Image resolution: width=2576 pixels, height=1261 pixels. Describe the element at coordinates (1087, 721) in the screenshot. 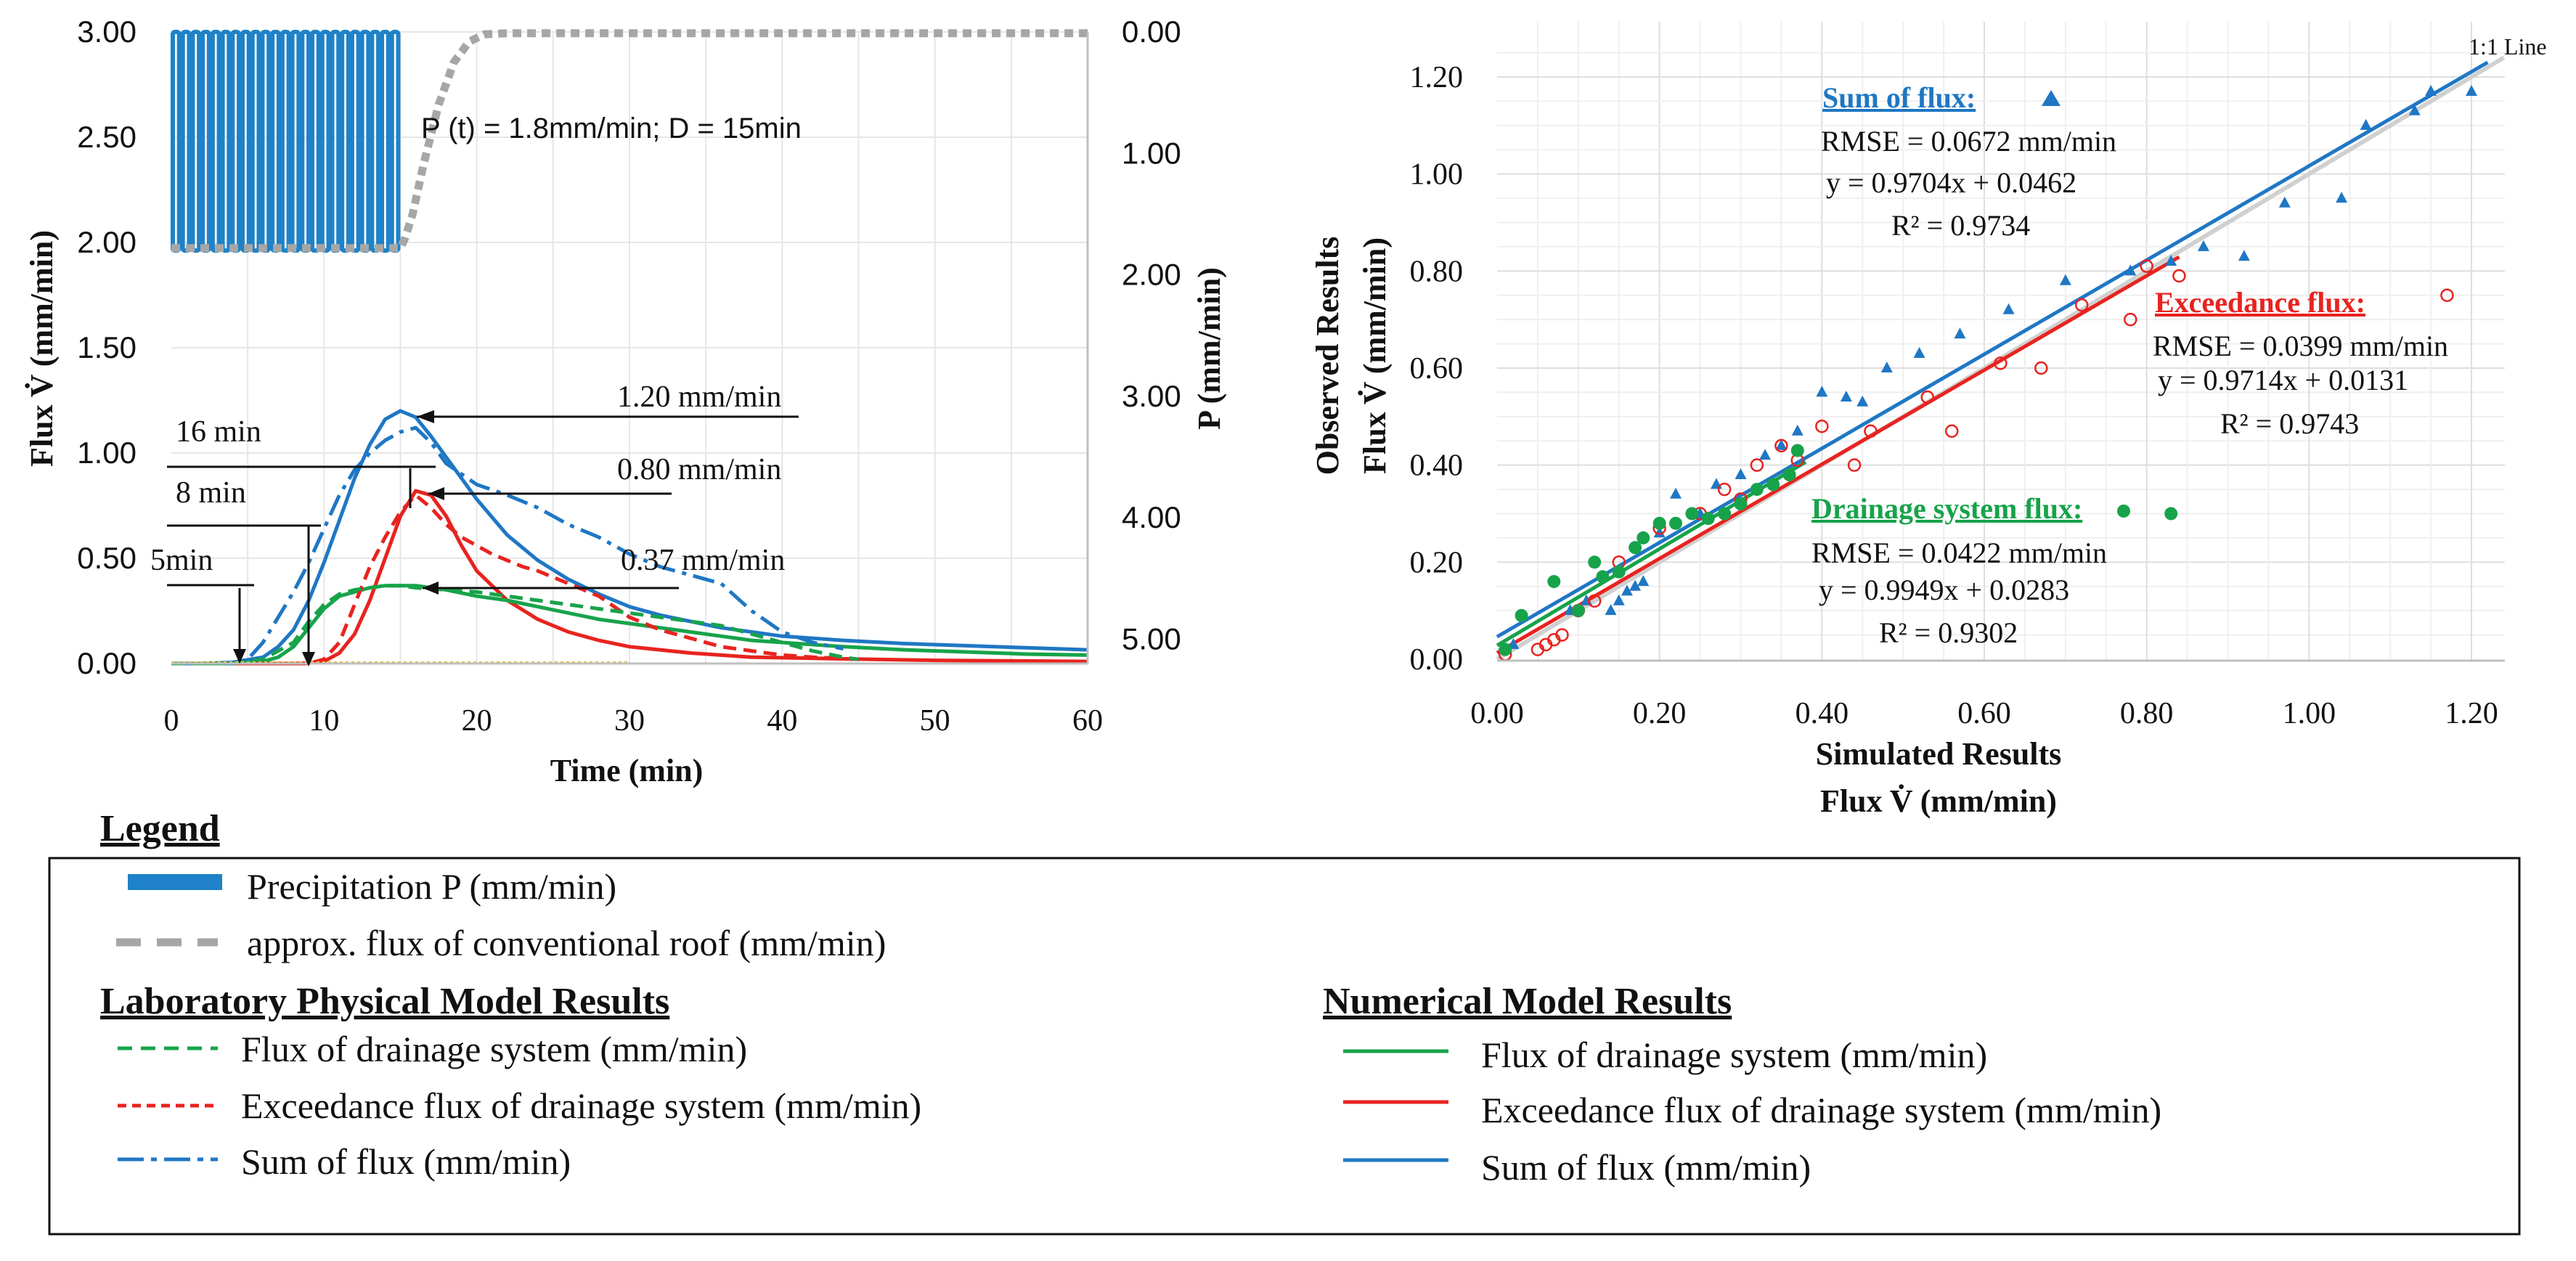

I see `x-tick-label: 60` at that location.